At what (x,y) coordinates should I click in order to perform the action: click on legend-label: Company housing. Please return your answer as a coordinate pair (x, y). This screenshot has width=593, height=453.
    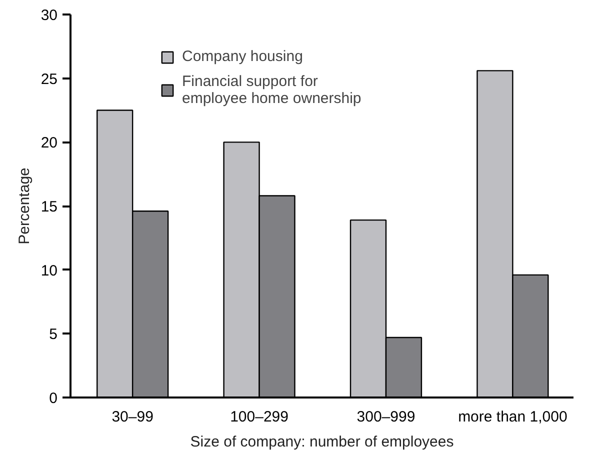
    Looking at the image, I should click on (242, 56).